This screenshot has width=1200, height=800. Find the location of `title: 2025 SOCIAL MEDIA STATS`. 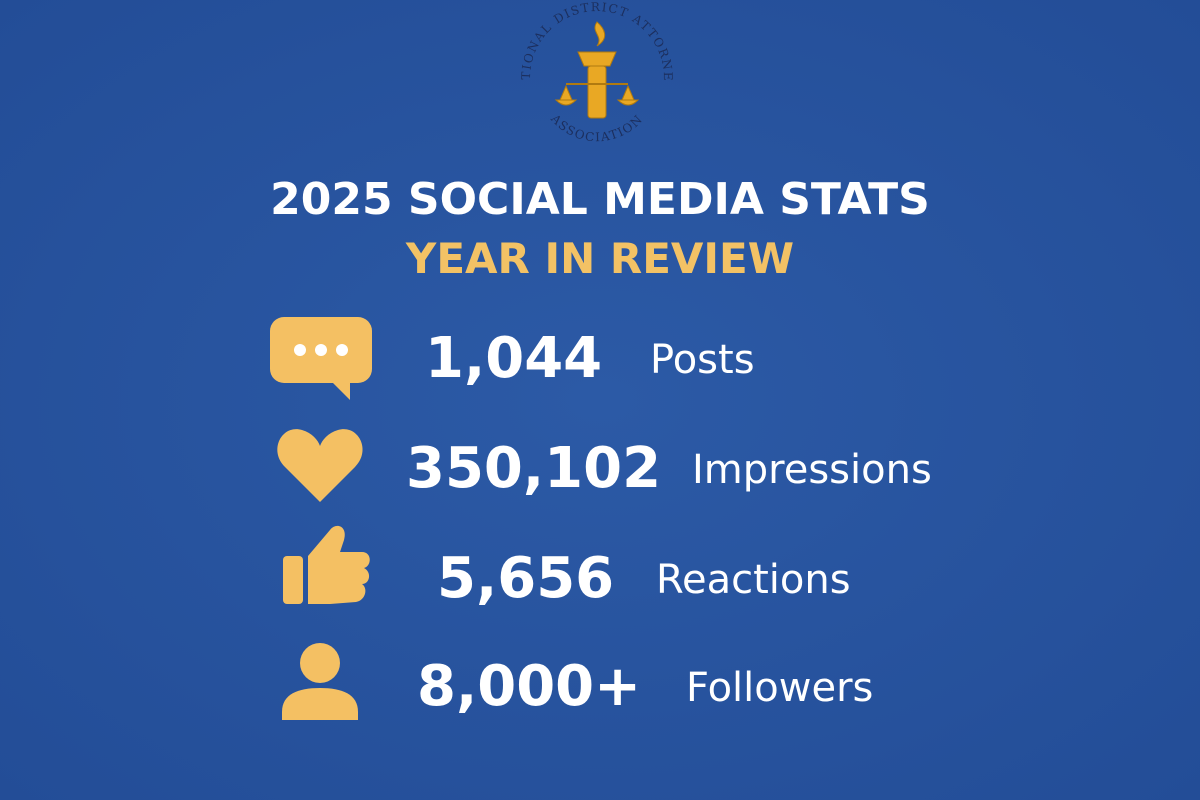

title: 2025 SOCIAL MEDIA STATS is located at coordinates (600, 199).